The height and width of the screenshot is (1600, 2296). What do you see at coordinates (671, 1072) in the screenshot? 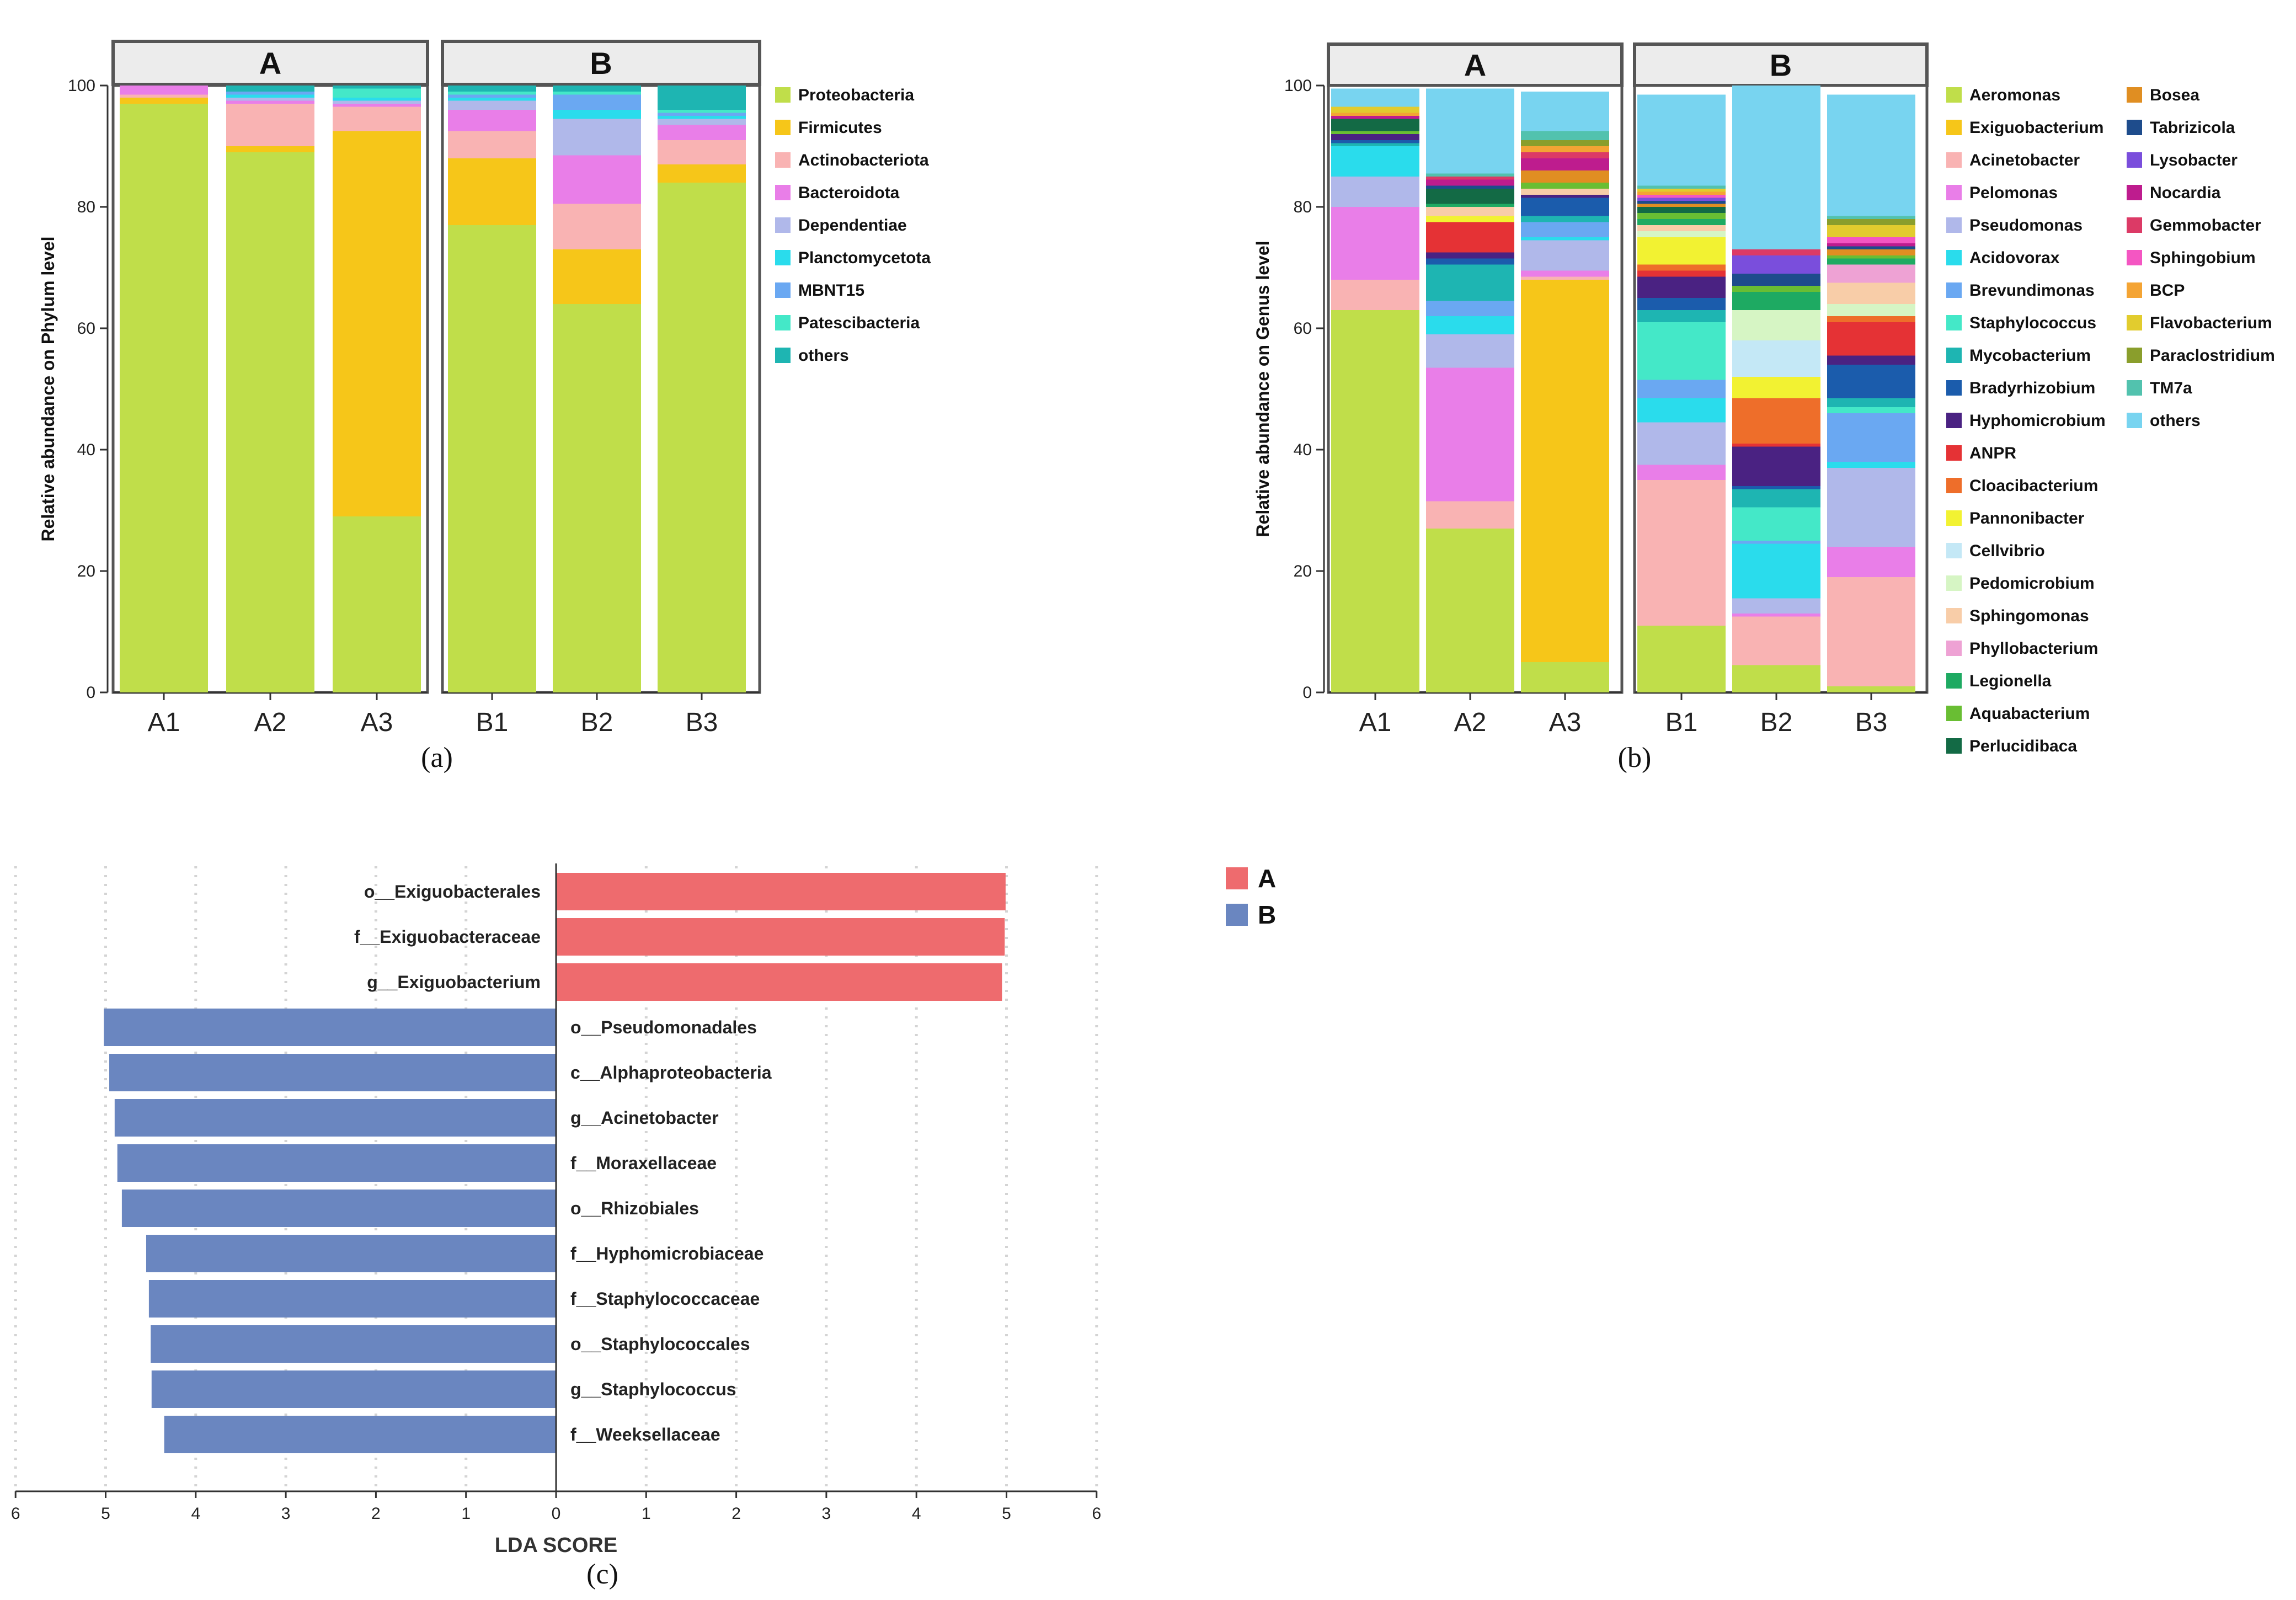
I see `lda-bar-label: c__Alphaproteobacteria` at bounding box center [671, 1072].